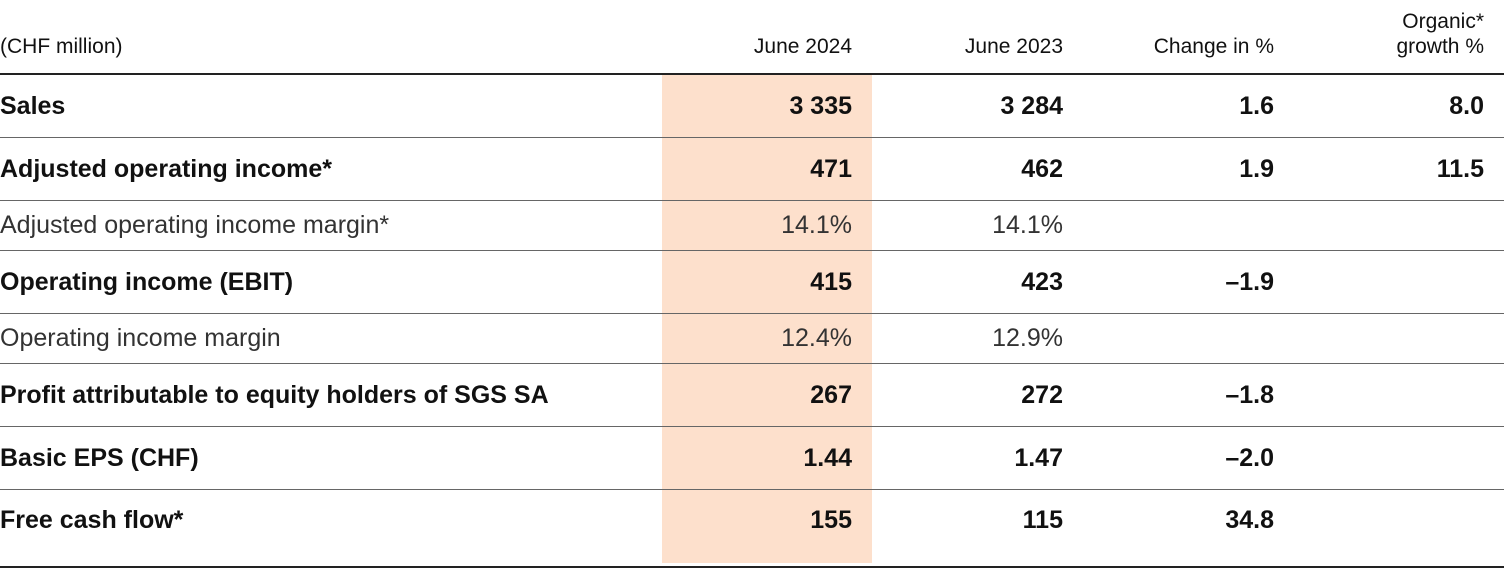 The width and height of the screenshot is (1504, 575). I want to click on cell-june-2023: 115, so click(1042, 520).